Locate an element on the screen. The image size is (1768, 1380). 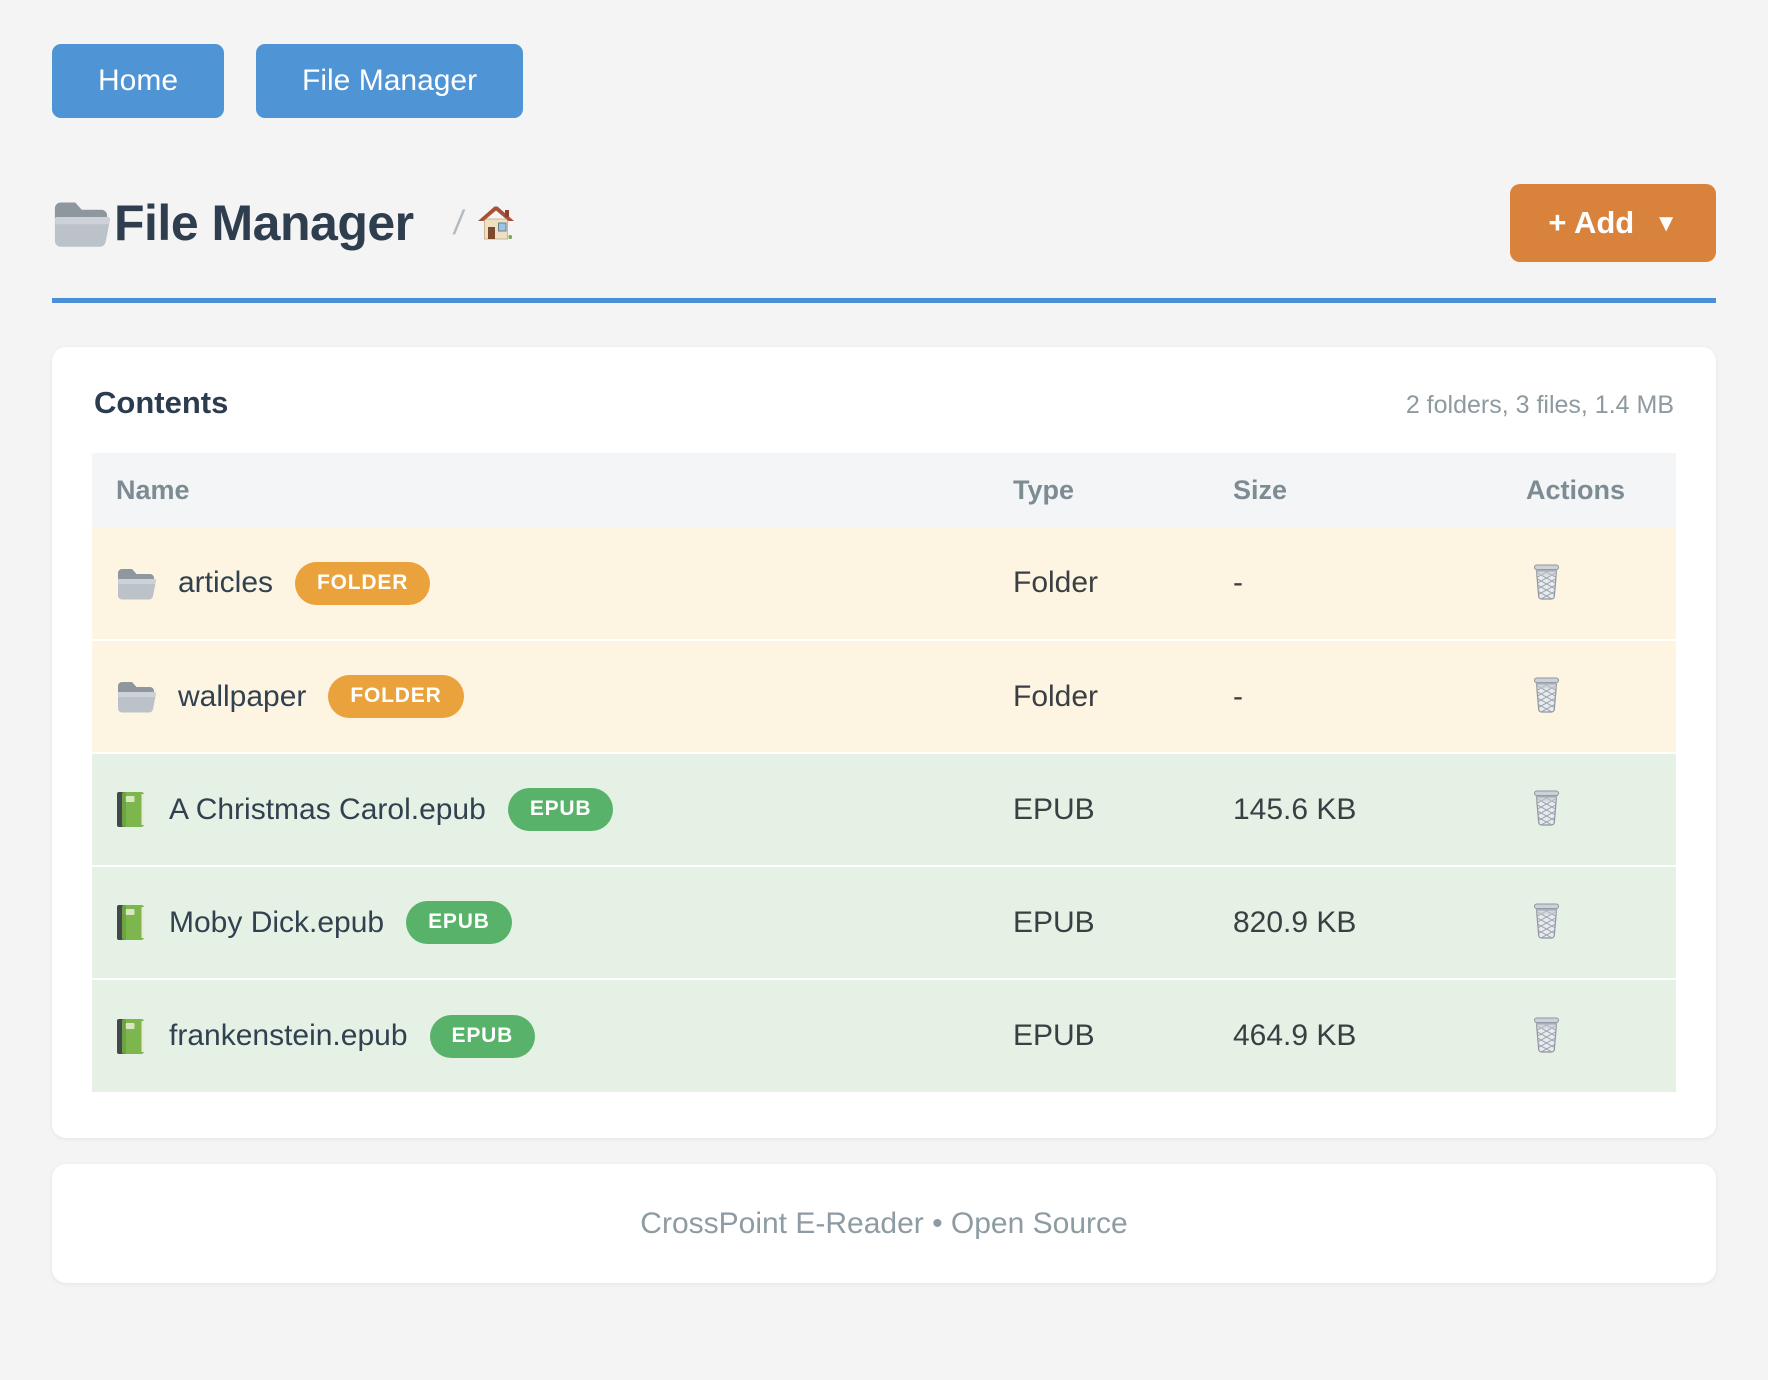
table-row: wallpaper FOLDER Folder - is located at coordinates (884, 696).